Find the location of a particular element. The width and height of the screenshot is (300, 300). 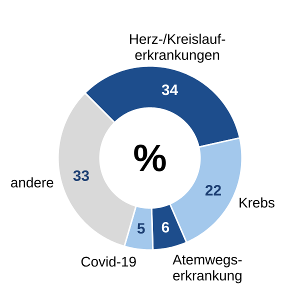

data-label: 5 is located at coordinates (141, 228).